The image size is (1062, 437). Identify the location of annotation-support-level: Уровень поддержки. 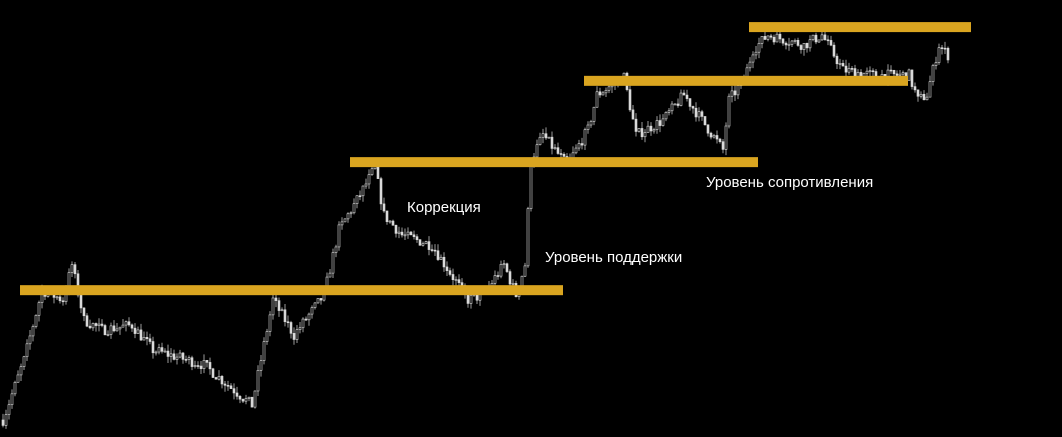
(614, 257).